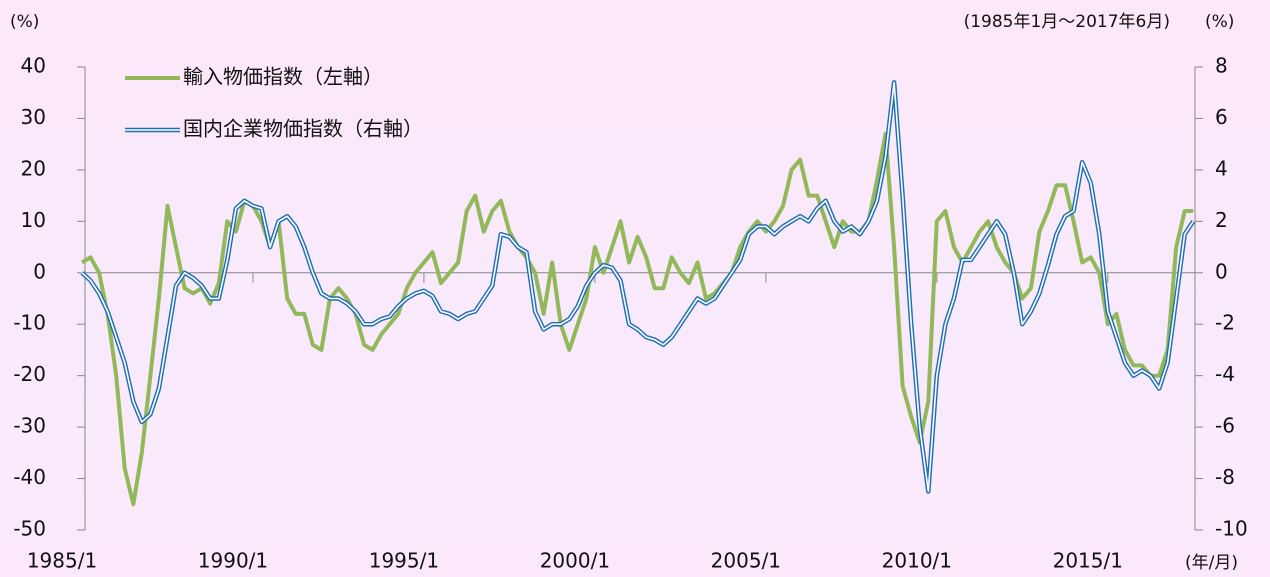 This screenshot has width=1270, height=577. I want to click on period-note: (1985年1月～2017年6月), so click(1067, 22).